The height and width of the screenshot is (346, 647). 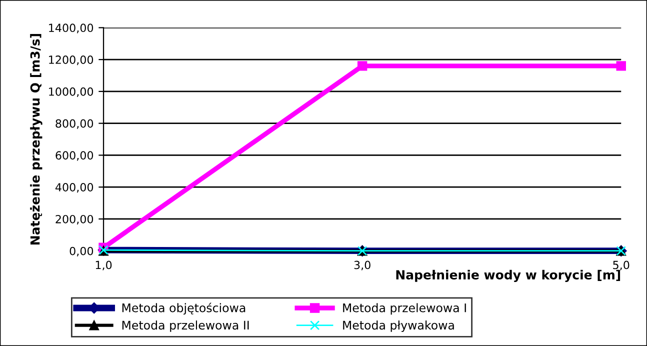 What do you see at coordinates (404, 309) in the screenshot?
I see `legend-label: Metoda przelewowa I` at bounding box center [404, 309].